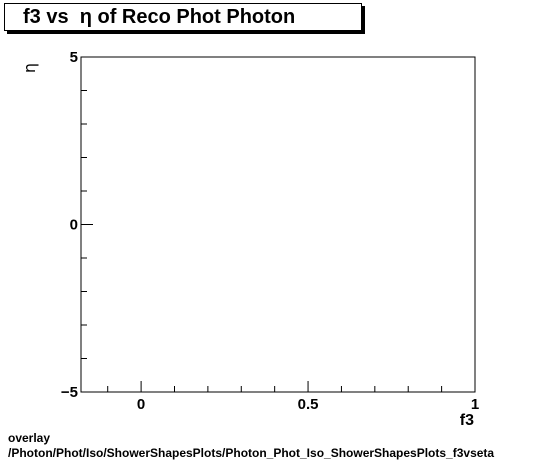  Describe the element at coordinates (159, 17) in the screenshot. I see `chart-title: f3 vs η of Reco Phot Photon` at that location.